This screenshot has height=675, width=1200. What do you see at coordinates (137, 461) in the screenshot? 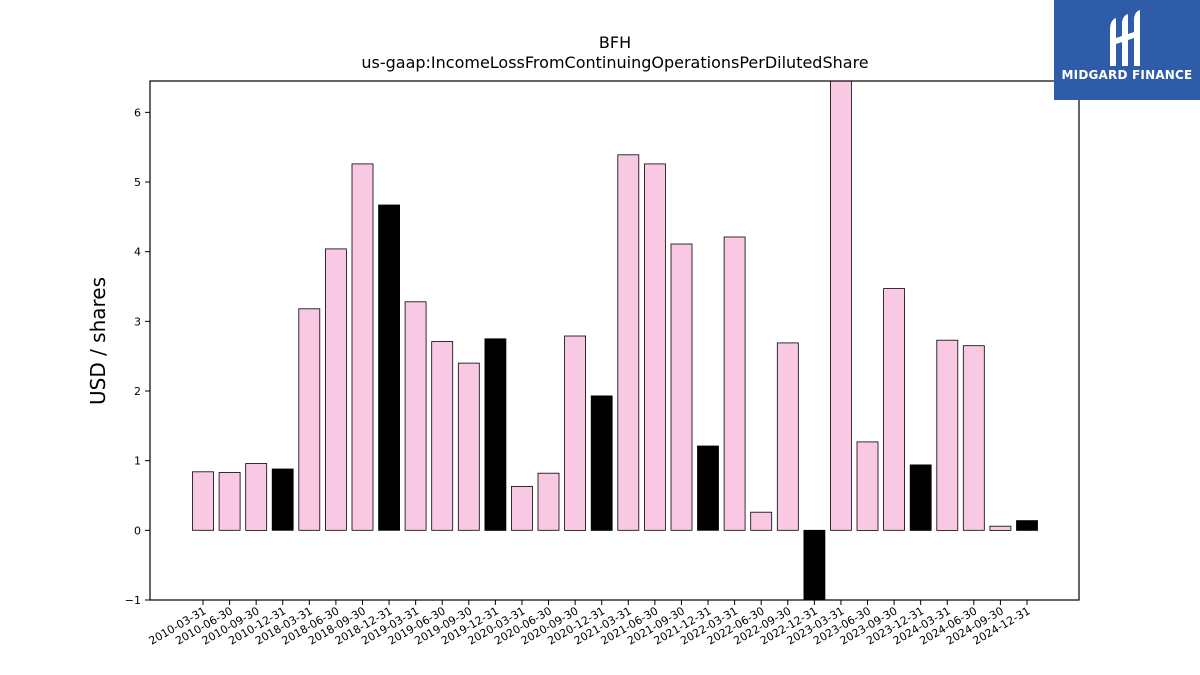
I see `y-tick-label: 1` at bounding box center [137, 461].